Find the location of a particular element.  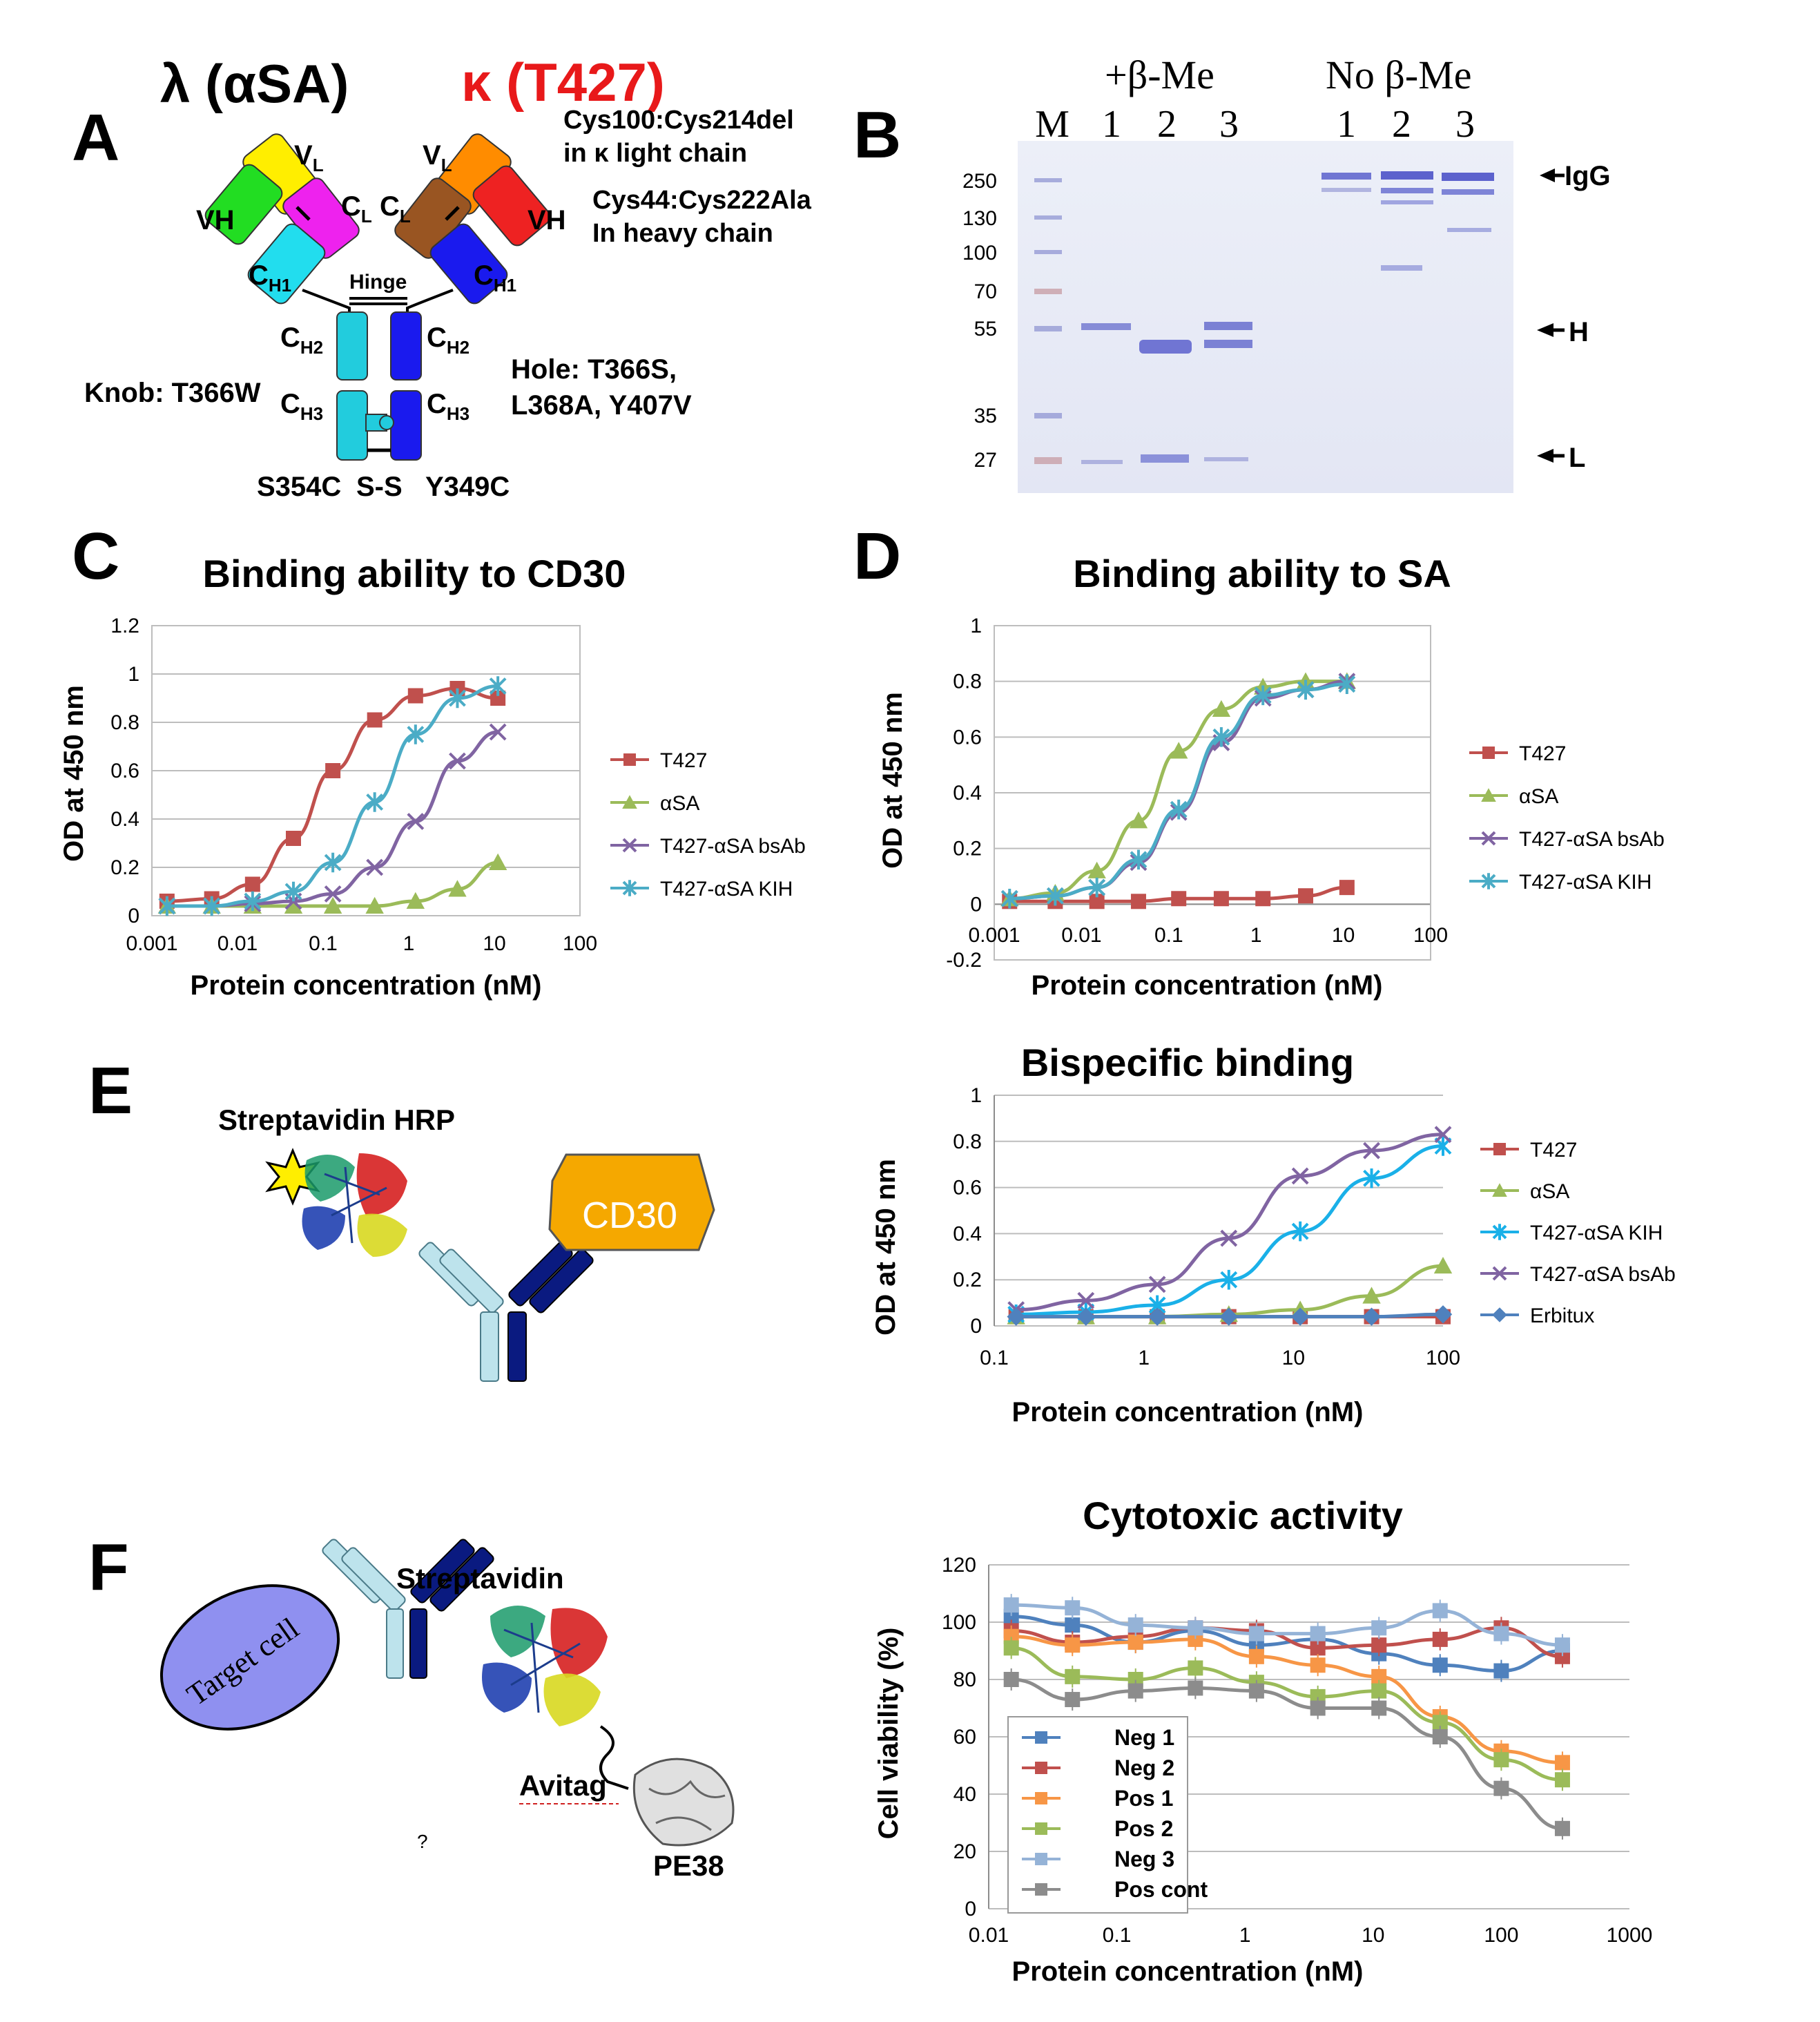

hinge-right is located at coordinates (430, 300).